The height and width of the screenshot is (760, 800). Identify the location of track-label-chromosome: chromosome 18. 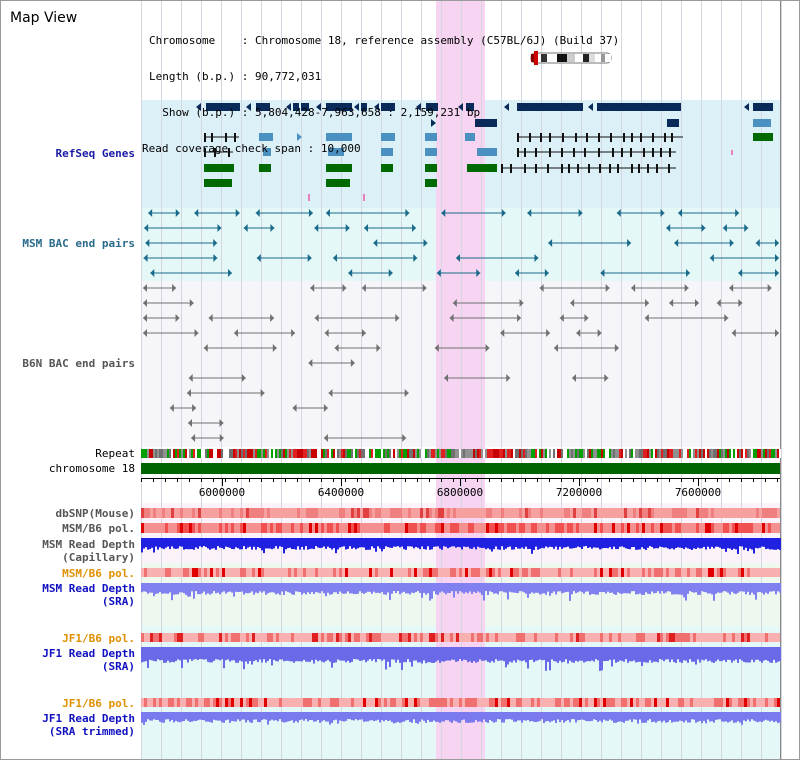
(91, 468).